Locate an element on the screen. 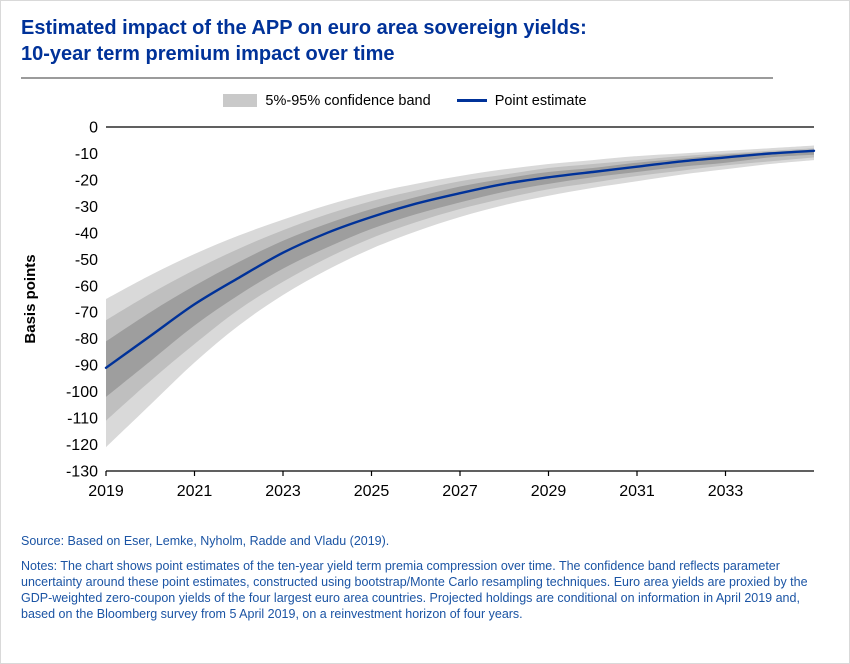 Image resolution: width=850 pixels, height=664 pixels. chart-legend: 5%-95% confidence band Point estimate is located at coordinates (405, 101).